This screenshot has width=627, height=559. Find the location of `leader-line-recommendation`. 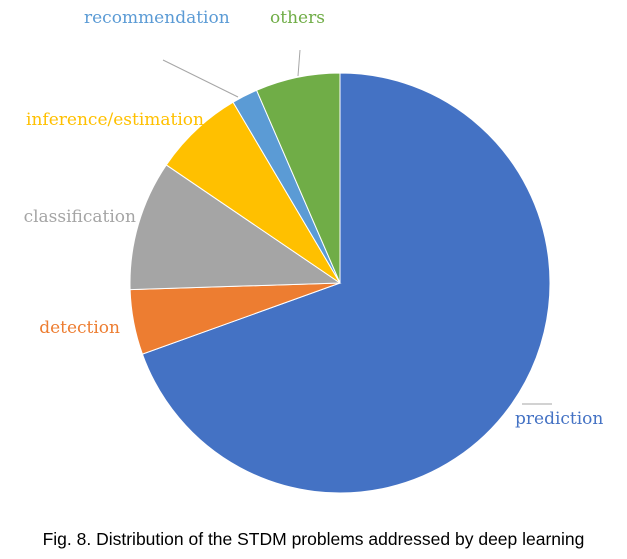

leader-line-recommendation is located at coordinates (200, 78).